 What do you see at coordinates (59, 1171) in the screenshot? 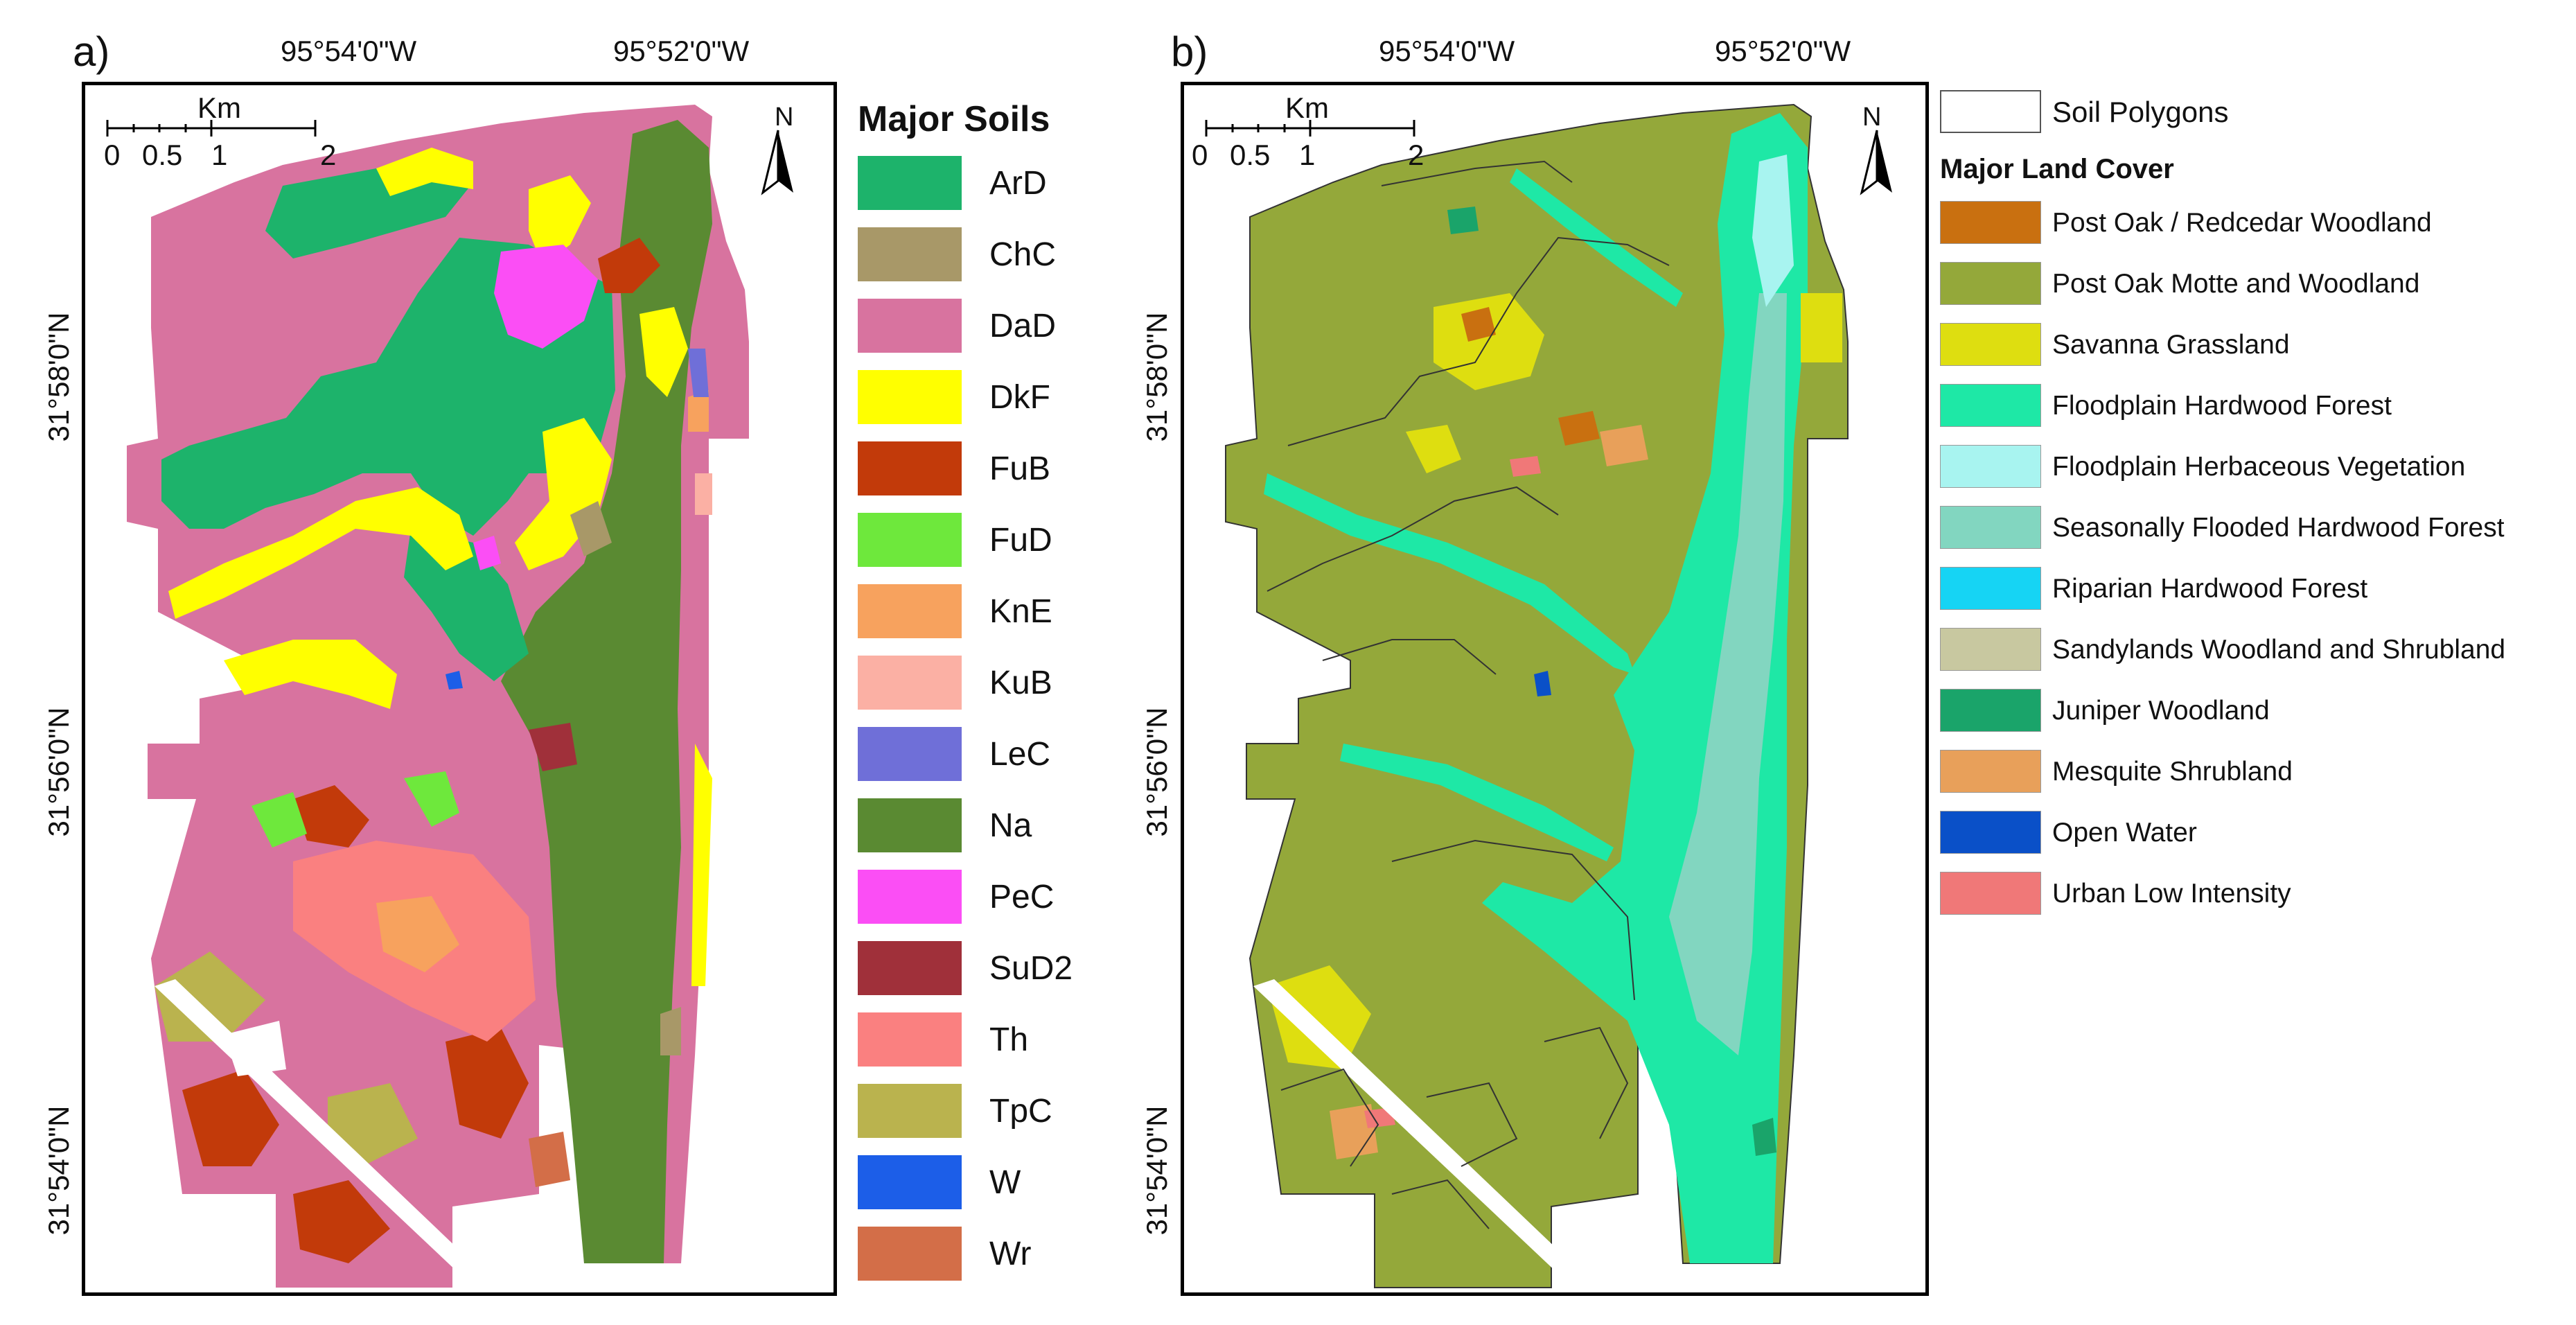
I see `panel-a-side-coord-3: 31°54'0"N` at bounding box center [59, 1171].